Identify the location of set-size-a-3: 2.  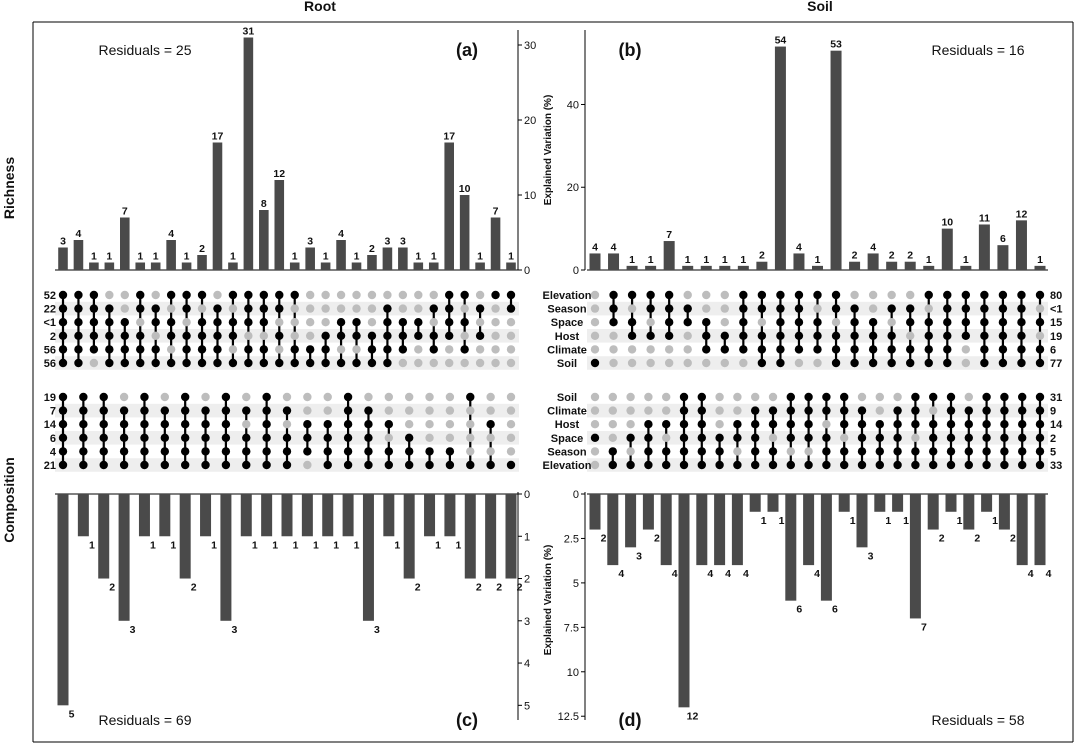
(53, 337).